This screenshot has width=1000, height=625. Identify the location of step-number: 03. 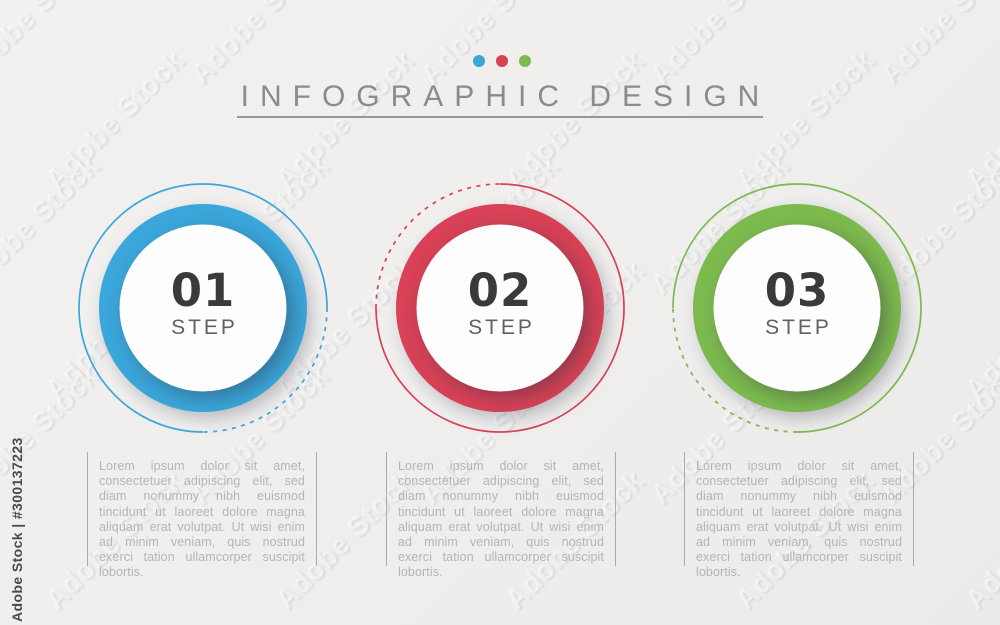
(797, 290).